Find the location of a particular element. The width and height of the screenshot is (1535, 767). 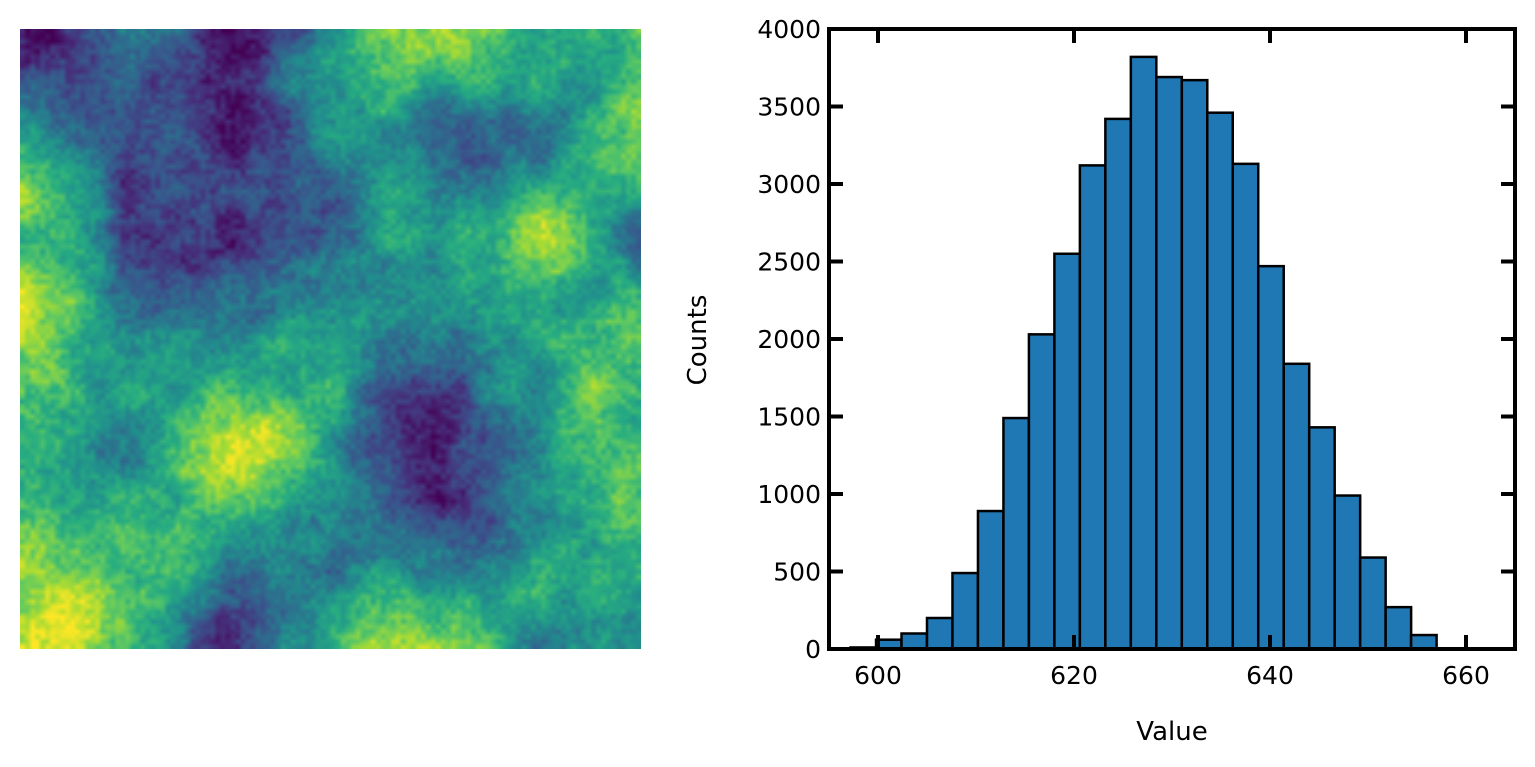

x-axis-title: Value is located at coordinates (1171, 732).